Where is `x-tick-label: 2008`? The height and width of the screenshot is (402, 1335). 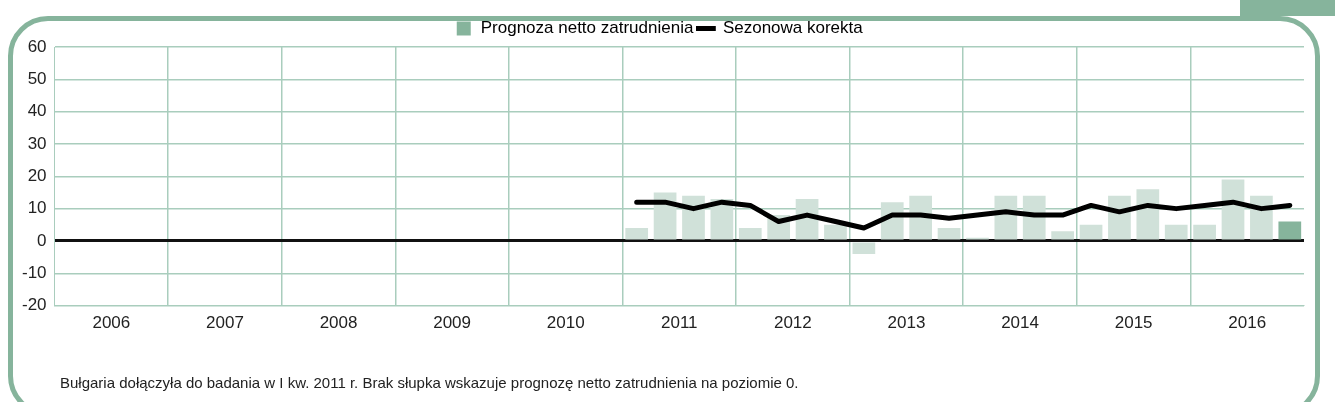 x-tick-label: 2008 is located at coordinates (338, 323).